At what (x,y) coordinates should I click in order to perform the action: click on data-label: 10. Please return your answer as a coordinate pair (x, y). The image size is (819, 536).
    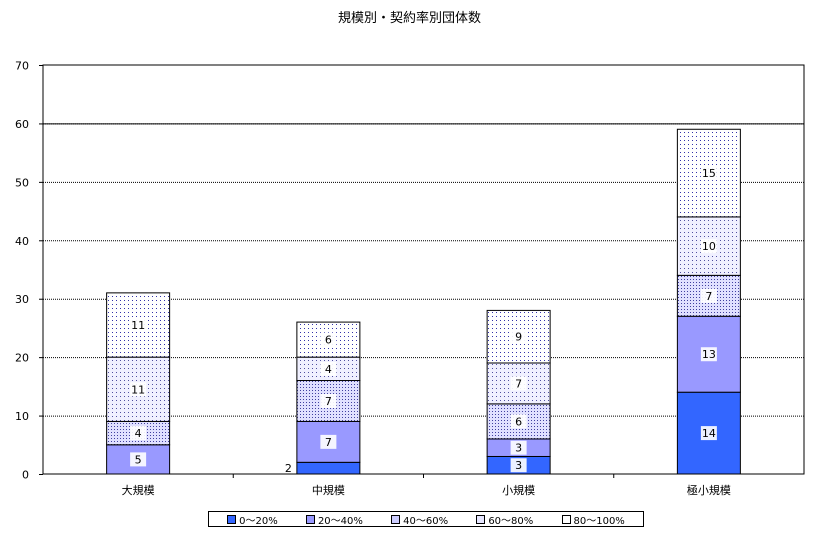
    Looking at the image, I should click on (709, 246).